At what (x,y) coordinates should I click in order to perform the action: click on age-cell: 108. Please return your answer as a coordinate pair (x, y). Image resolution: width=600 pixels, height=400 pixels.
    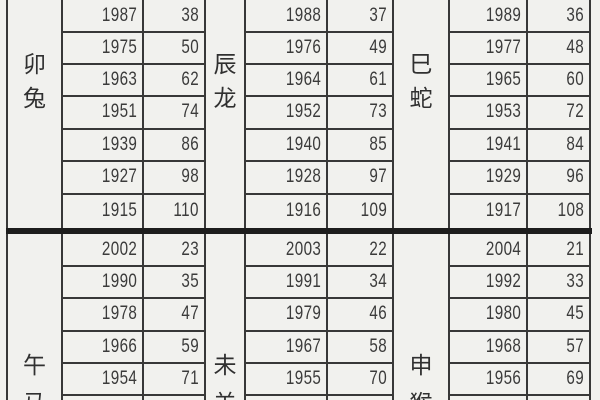
    Looking at the image, I should click on (556, 211).